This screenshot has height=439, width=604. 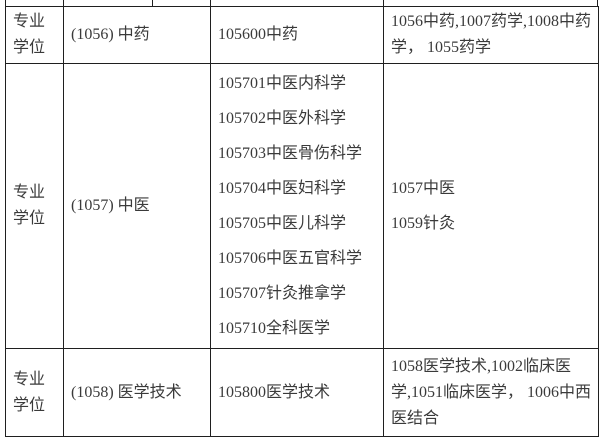 What do you see at coordinates (282, 118) in the screenshot?
I see `program-item: 105702中医外科学` at bounding box center [282, 118].